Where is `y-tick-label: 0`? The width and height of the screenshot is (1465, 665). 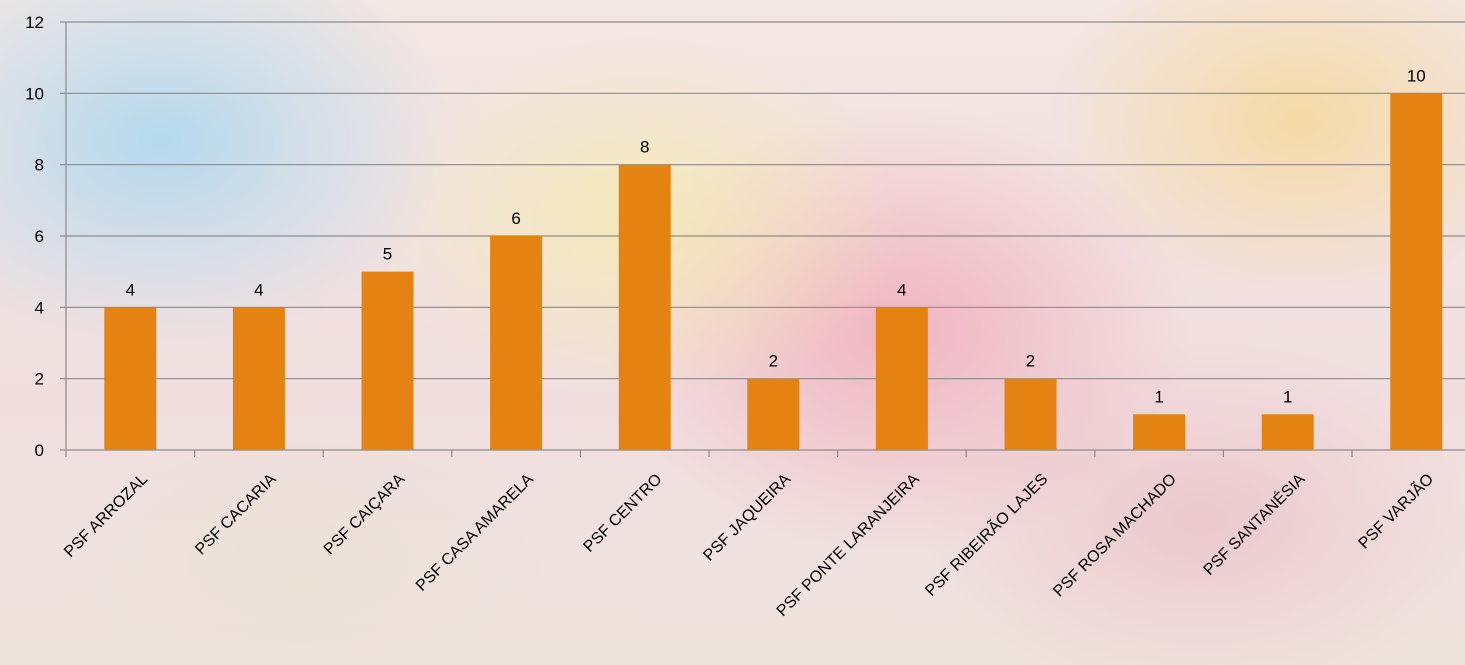
y-tick-label: 0 is located at coordinates (39, 450).